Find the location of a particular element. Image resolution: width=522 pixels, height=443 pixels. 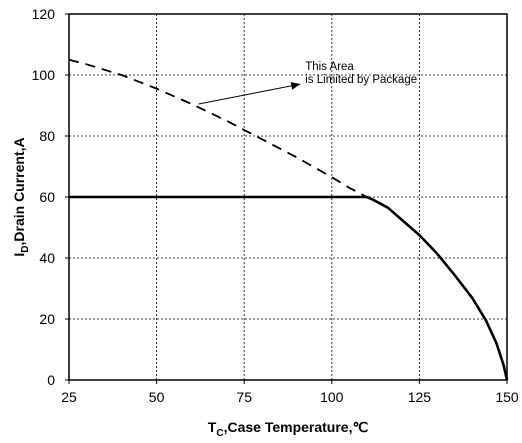

y-axis-title: ID,Drain Current,A is located at coordinates (21, 196).